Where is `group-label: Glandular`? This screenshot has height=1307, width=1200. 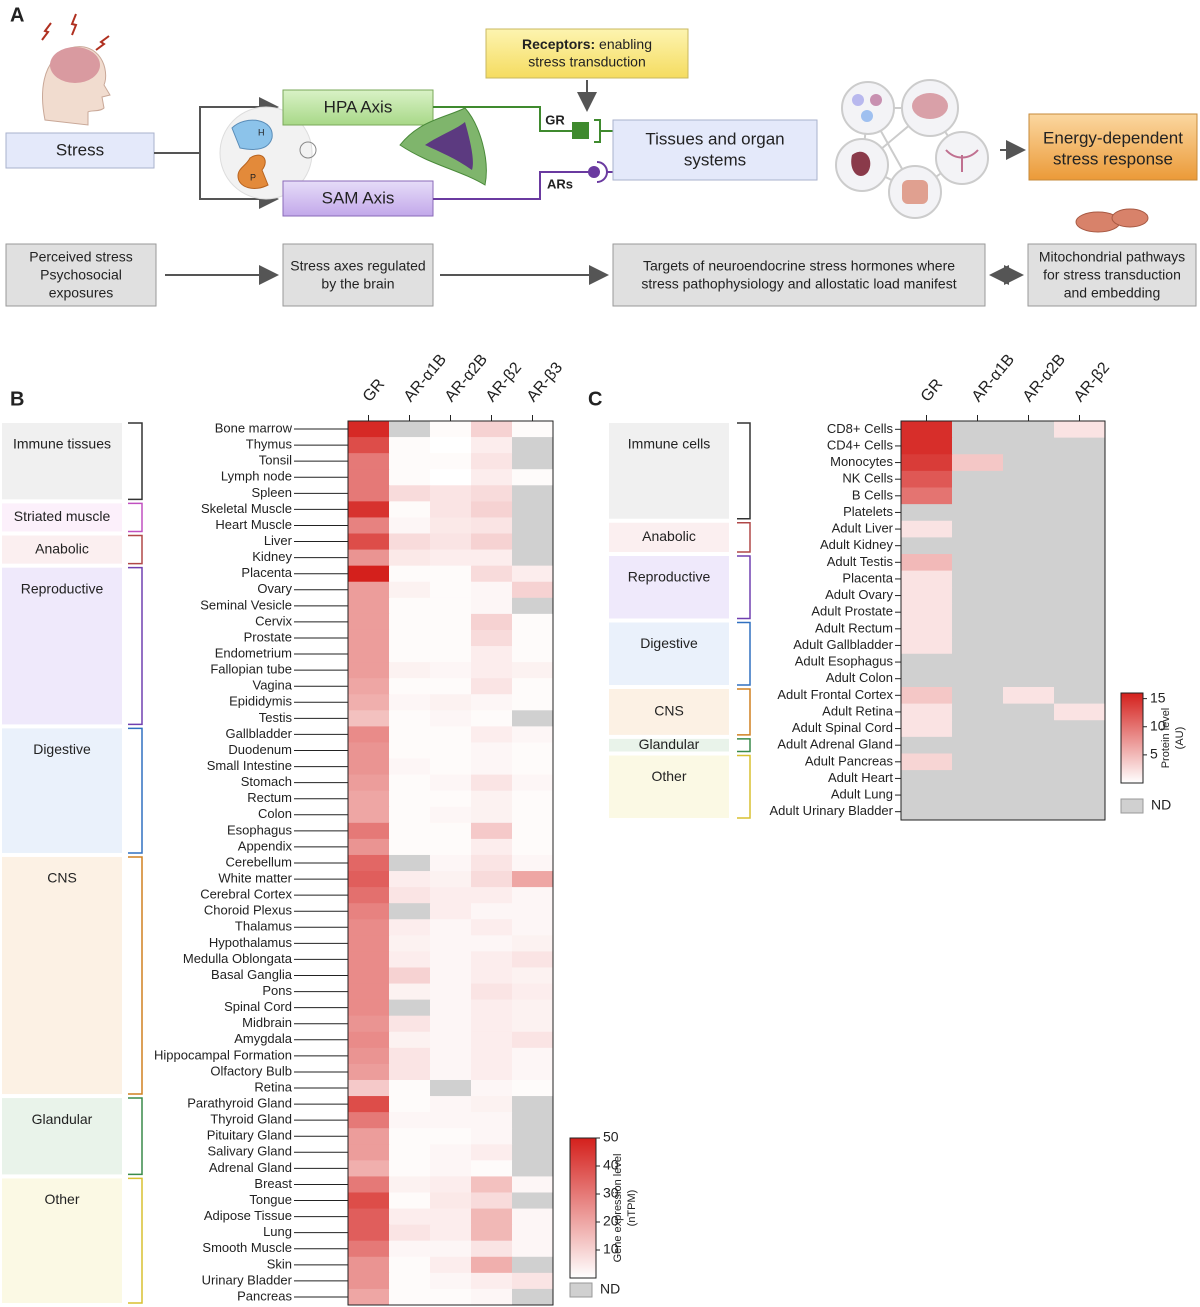 group-label: Glandular is located at coordinates (669, 744).